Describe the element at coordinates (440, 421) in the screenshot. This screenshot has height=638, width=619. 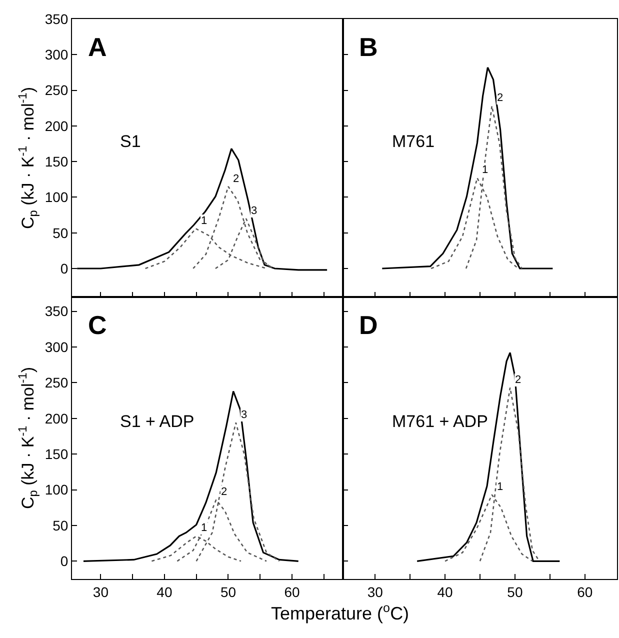
I see `annotation: M761 + ADP` at that location.